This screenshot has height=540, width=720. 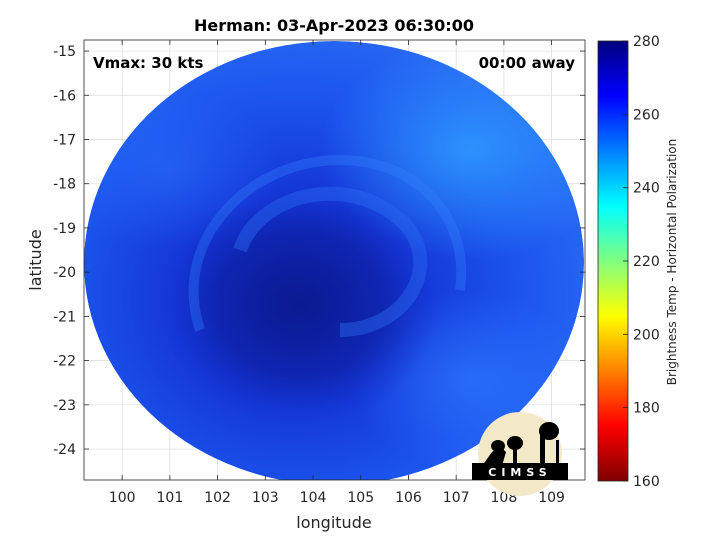 What do you see at coordinates (333, 522) in the screenshot?
I see `x-axis-label: longitude` at bounding box center [333, 522].